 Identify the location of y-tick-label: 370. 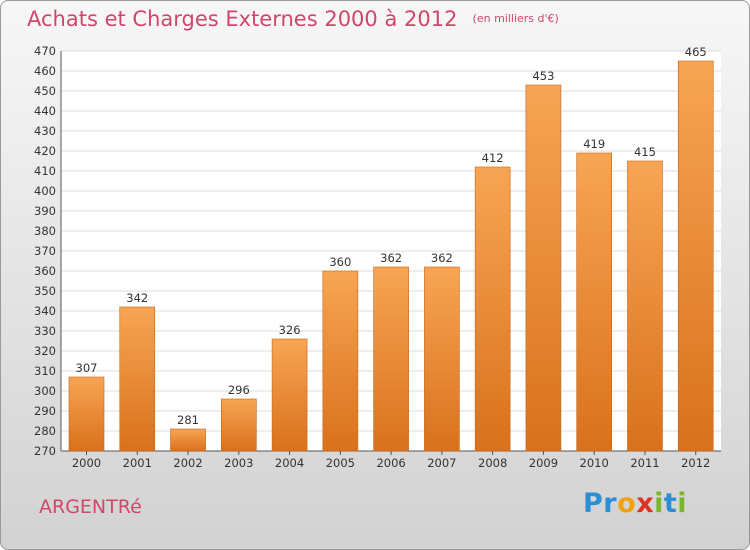
(45, 251).